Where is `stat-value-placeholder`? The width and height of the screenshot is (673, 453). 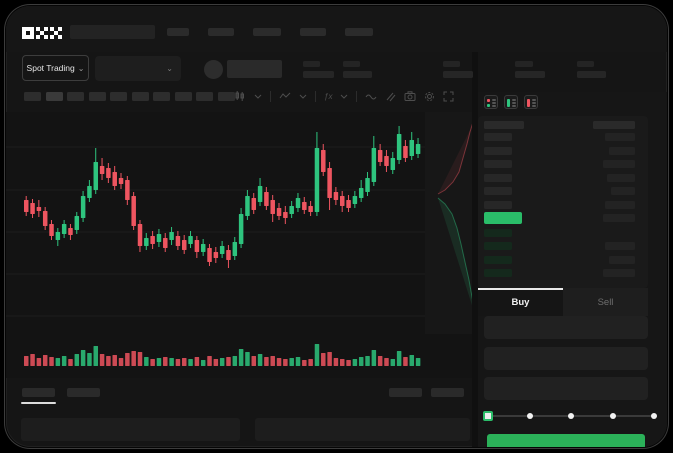 stat-value-placeholder is located at coordinates (357, 74).